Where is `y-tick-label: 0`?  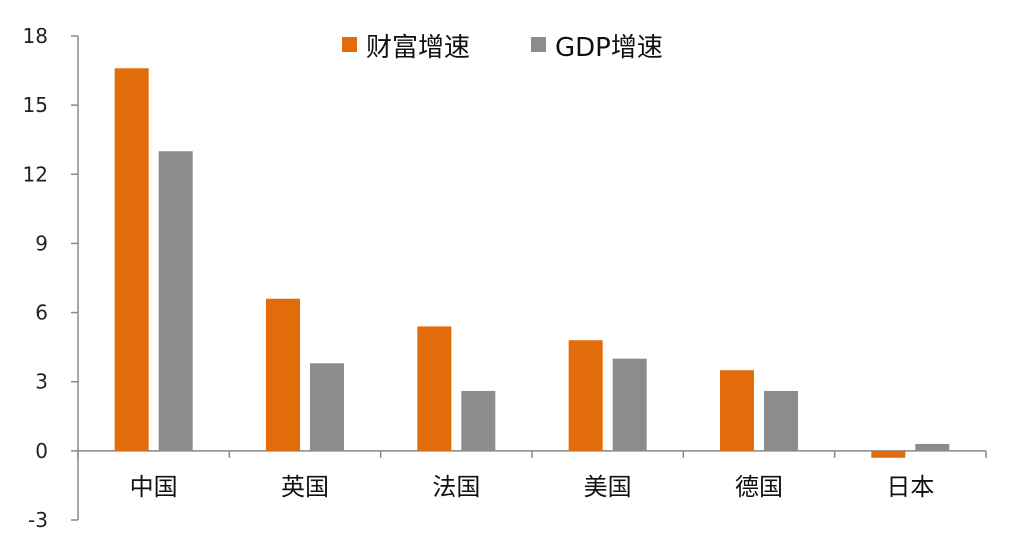 y-tick-label: 0 is located at coordinates (41, 451).